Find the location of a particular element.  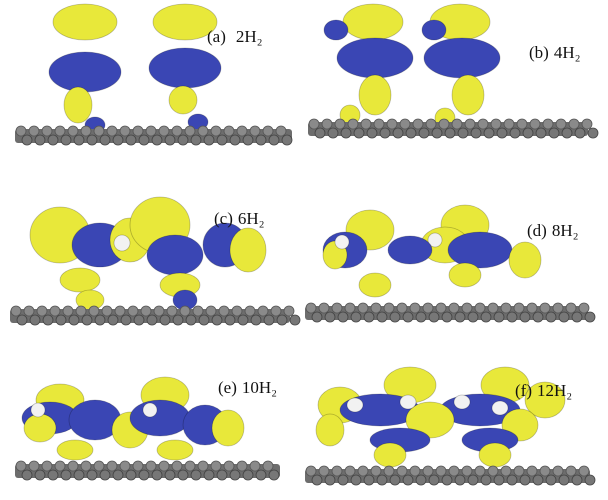

panel-tag: (f) is located at coordinates (523, 390).